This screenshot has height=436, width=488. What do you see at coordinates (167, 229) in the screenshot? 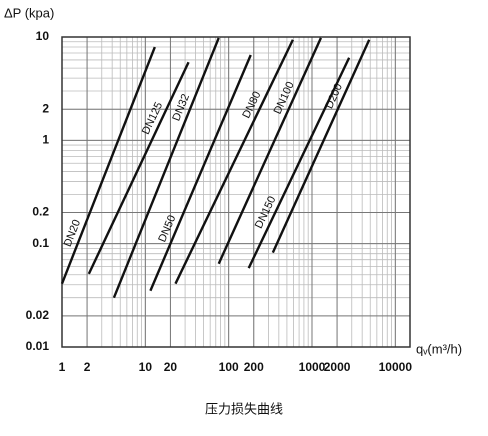
I see `series-label: DN50` at bounding box center [167, 229].